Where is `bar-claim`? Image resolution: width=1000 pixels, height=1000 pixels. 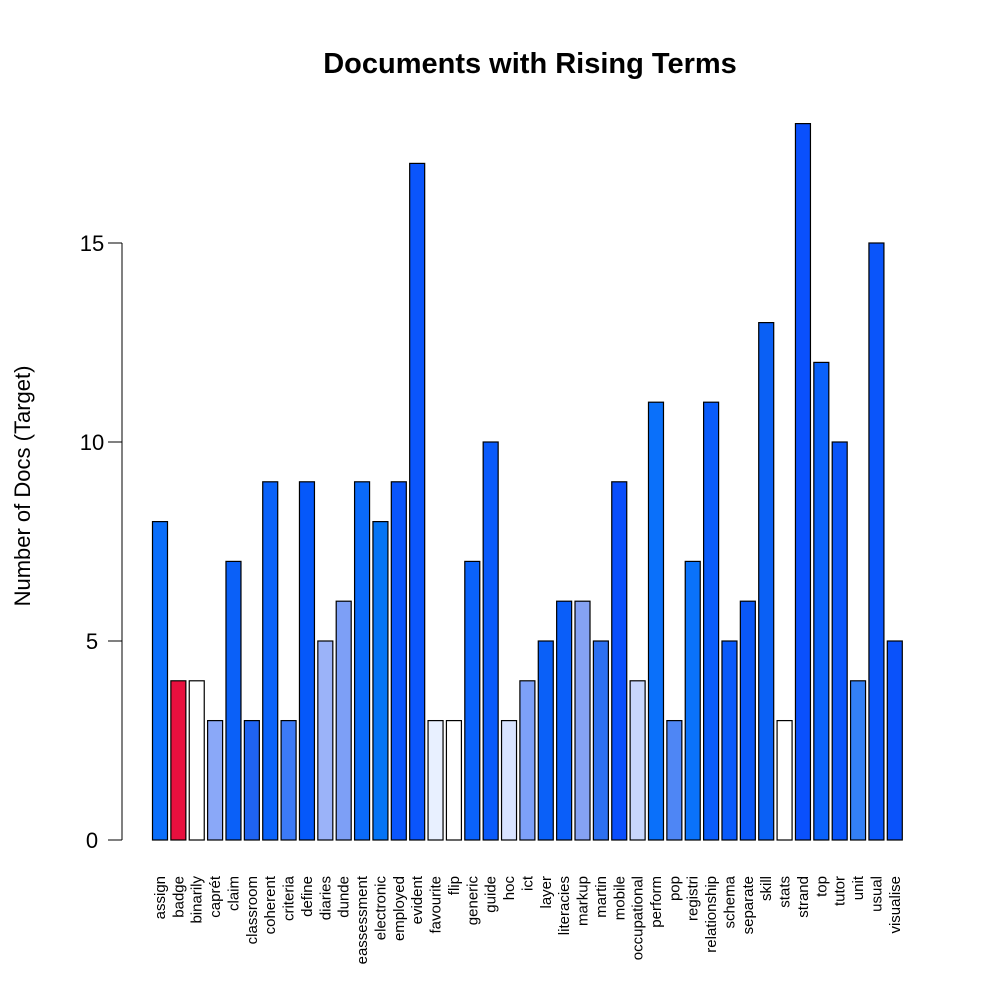
bar-claim is located at coordinates (233, 700).